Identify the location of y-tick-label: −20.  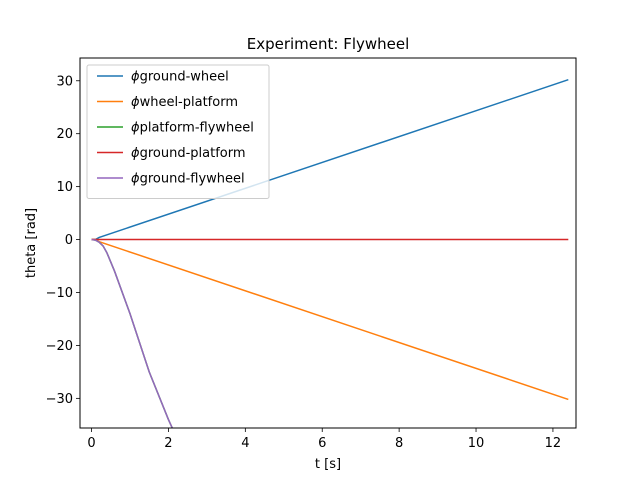
(59, 346).